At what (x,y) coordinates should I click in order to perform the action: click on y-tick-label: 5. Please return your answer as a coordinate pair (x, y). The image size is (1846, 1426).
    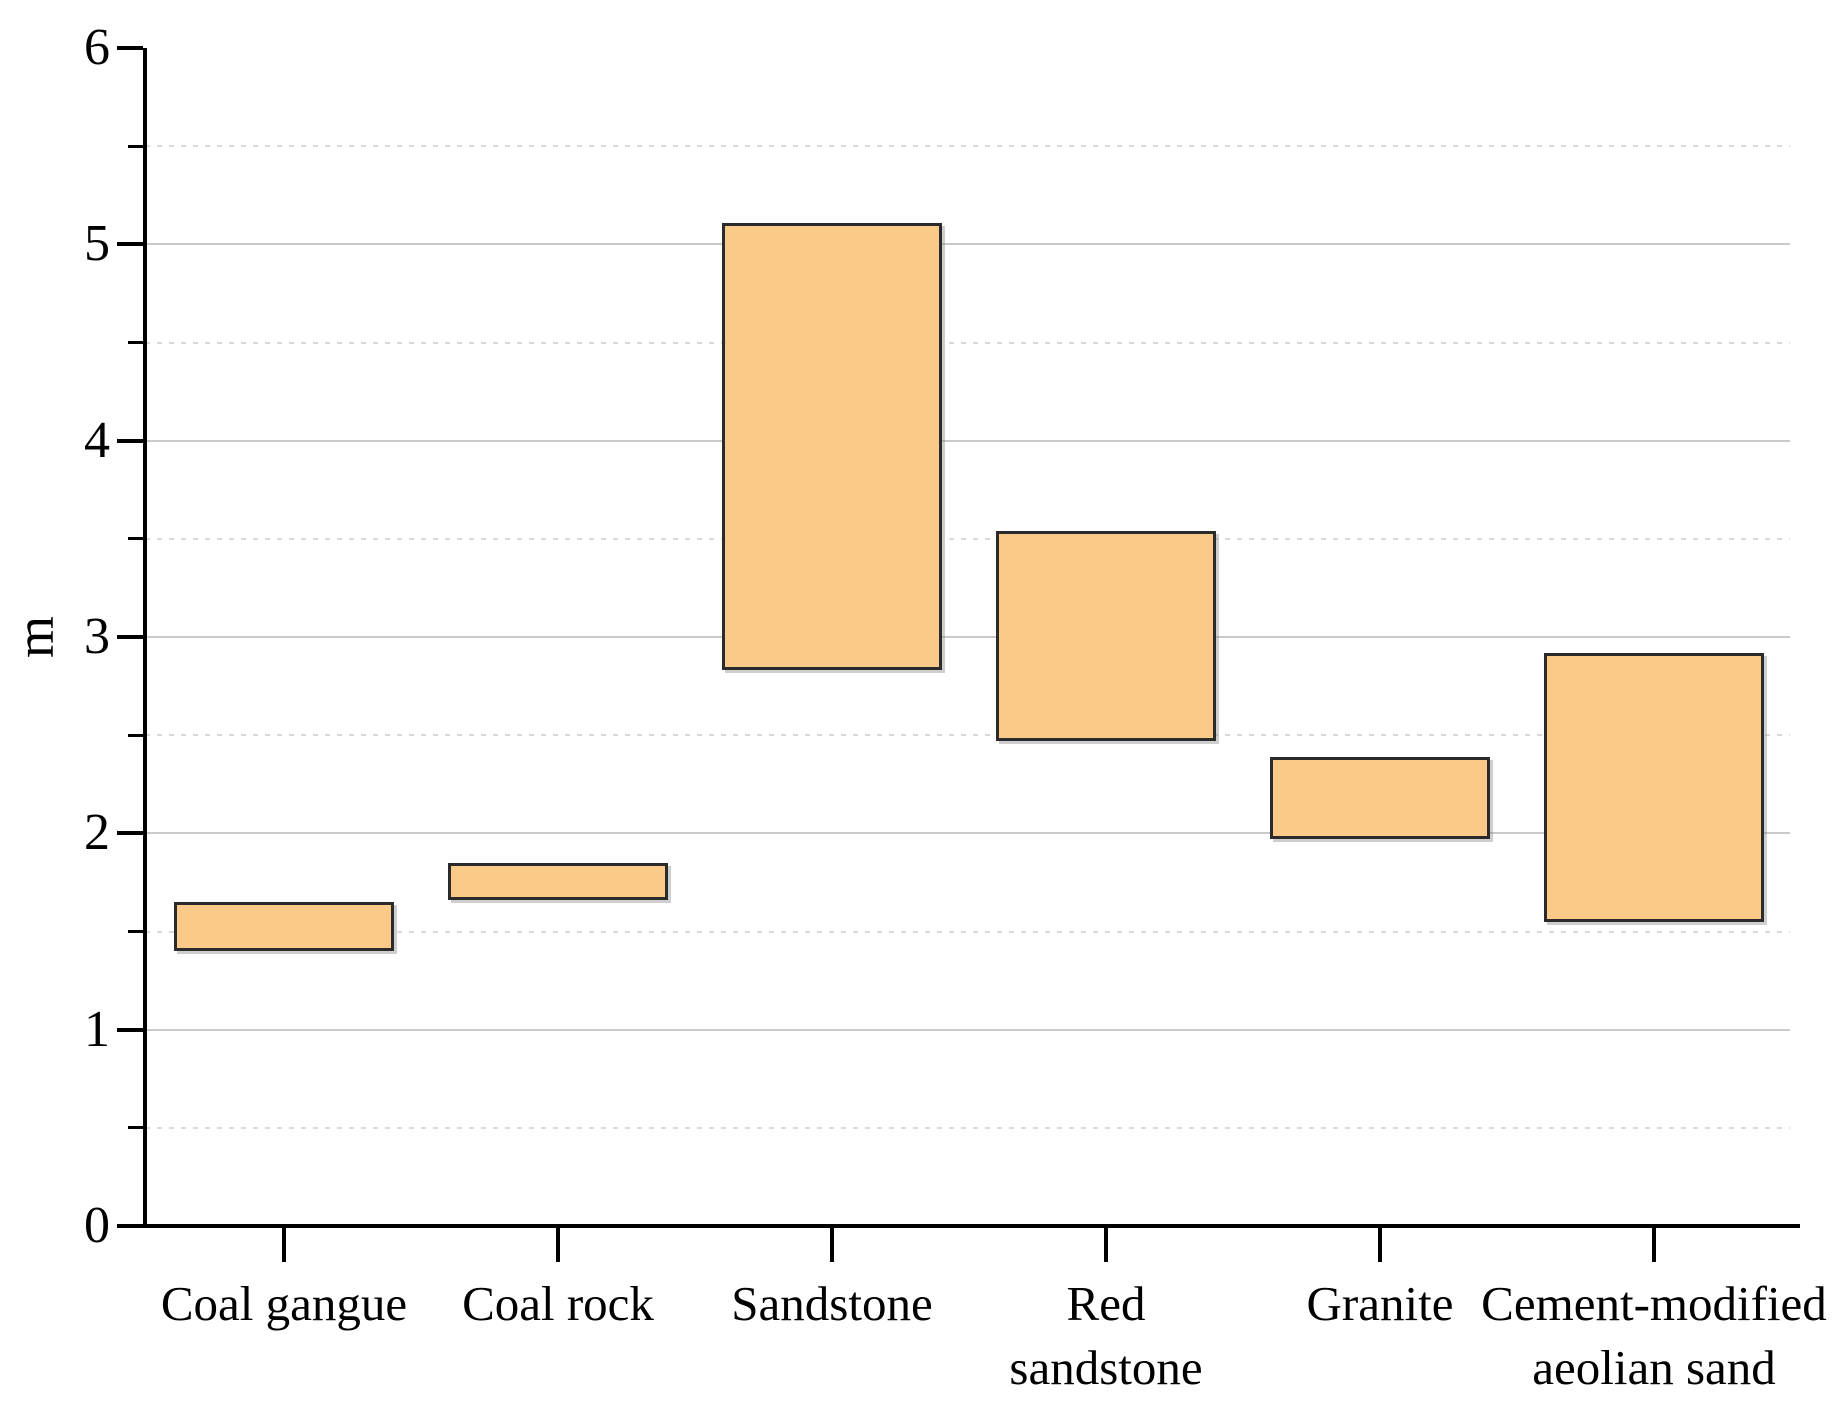
    Looking at the image, I should click on (97, 244).